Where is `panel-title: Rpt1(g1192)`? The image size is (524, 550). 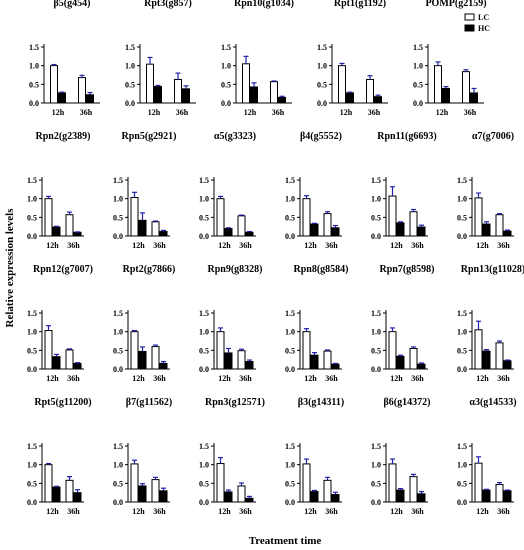
panel-title: Rpt1(g1192) is located at coordinates (360, 4).